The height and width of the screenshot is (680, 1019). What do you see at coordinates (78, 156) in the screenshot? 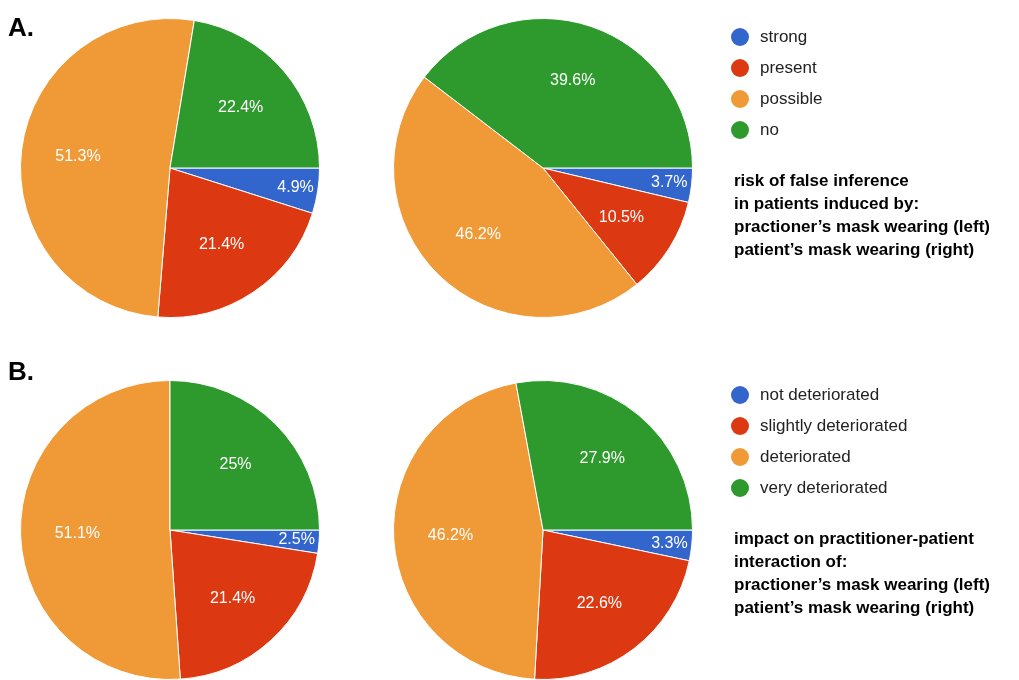
I see `data-label: 51.3%` at bounding box center [78, 156].